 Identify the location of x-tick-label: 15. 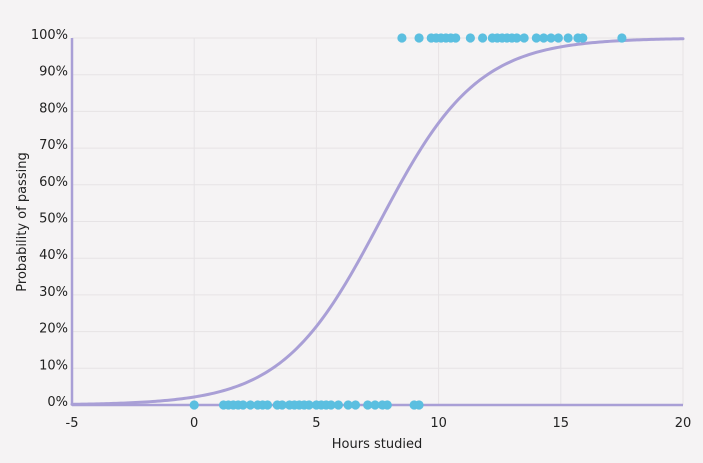
(561, 423).